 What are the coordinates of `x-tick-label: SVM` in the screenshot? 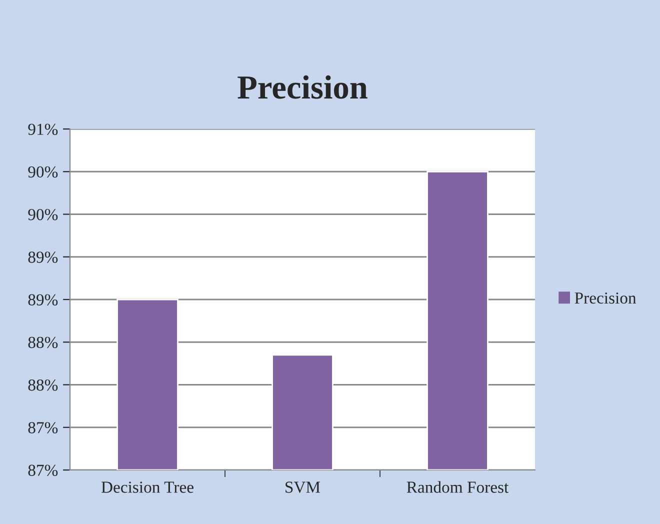 It's located at (303, 487).